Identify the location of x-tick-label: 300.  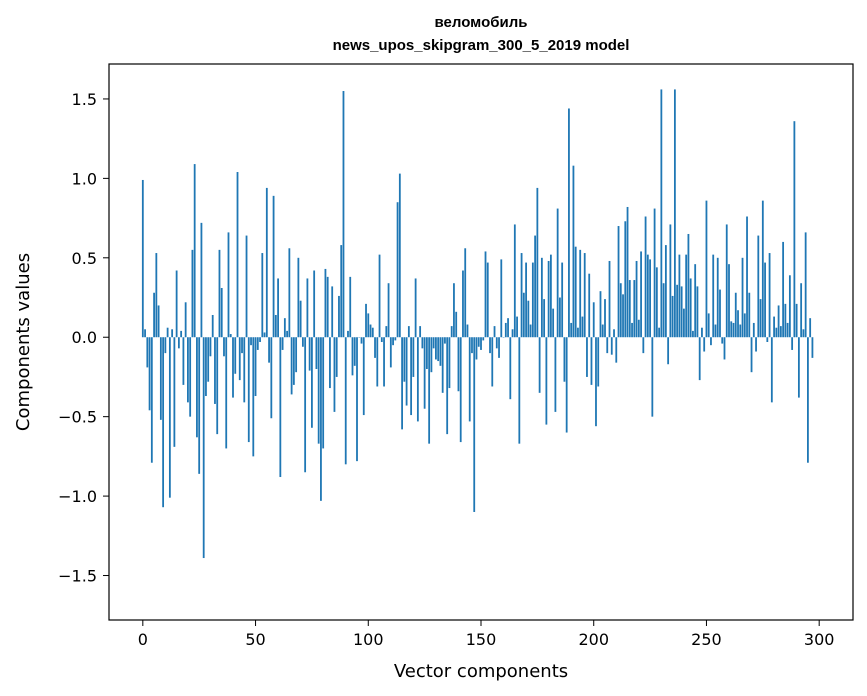
(819, 639).